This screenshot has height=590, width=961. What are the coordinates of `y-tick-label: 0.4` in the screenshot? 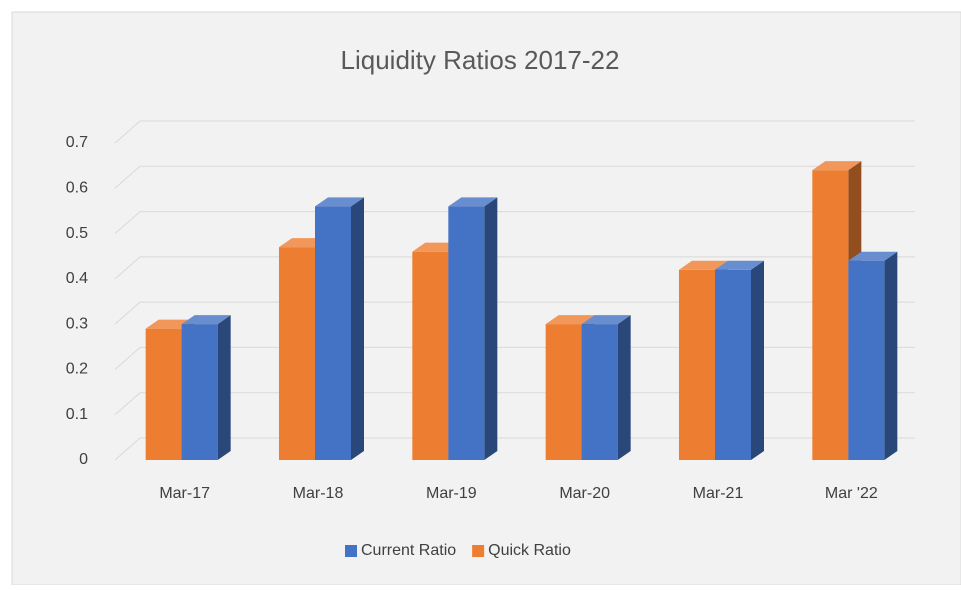 It's located at (77, 278).